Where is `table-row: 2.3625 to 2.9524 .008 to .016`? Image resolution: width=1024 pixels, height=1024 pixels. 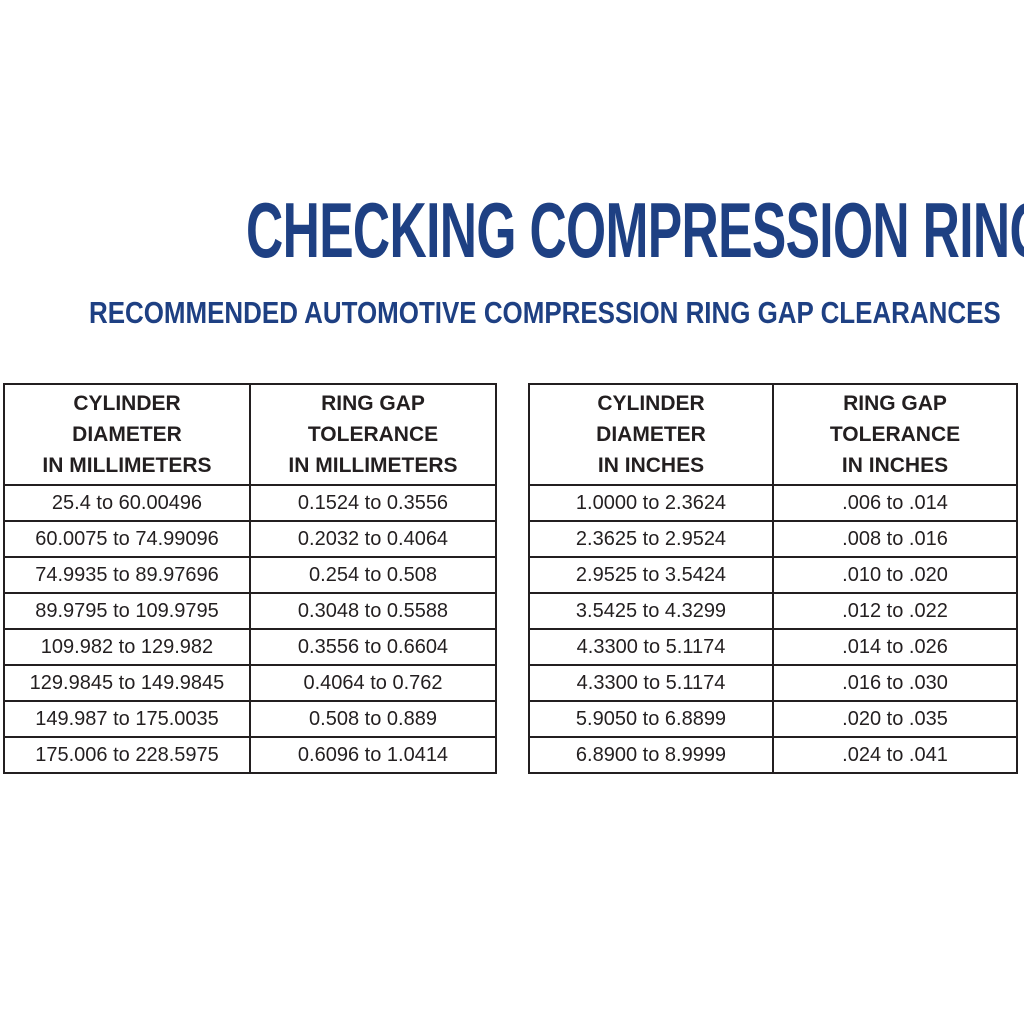 table-row: 2.3625 to 2.9524 .008 to .016 is located at coordinates (773, 539).